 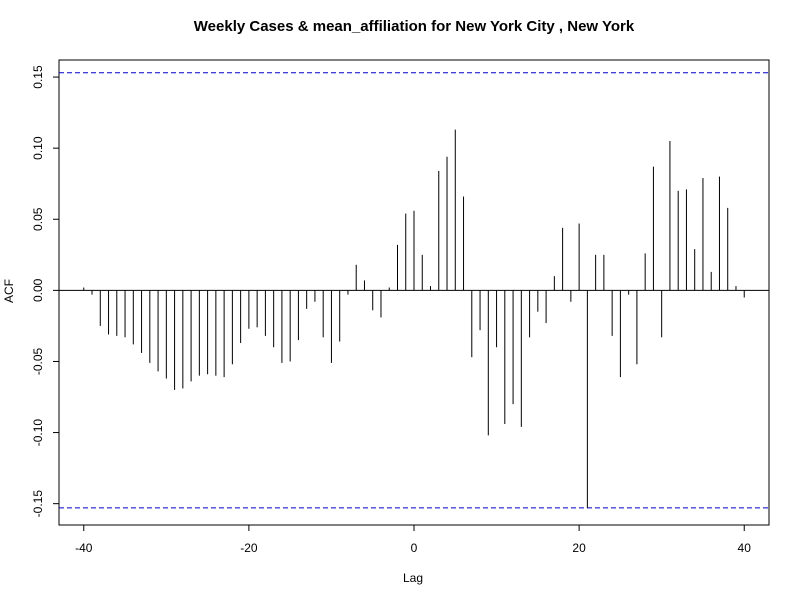 What do you see at coordinates (579, 548) in the screenshot?
I see `x-tick-label: 20` at bounding box center [579, 548].